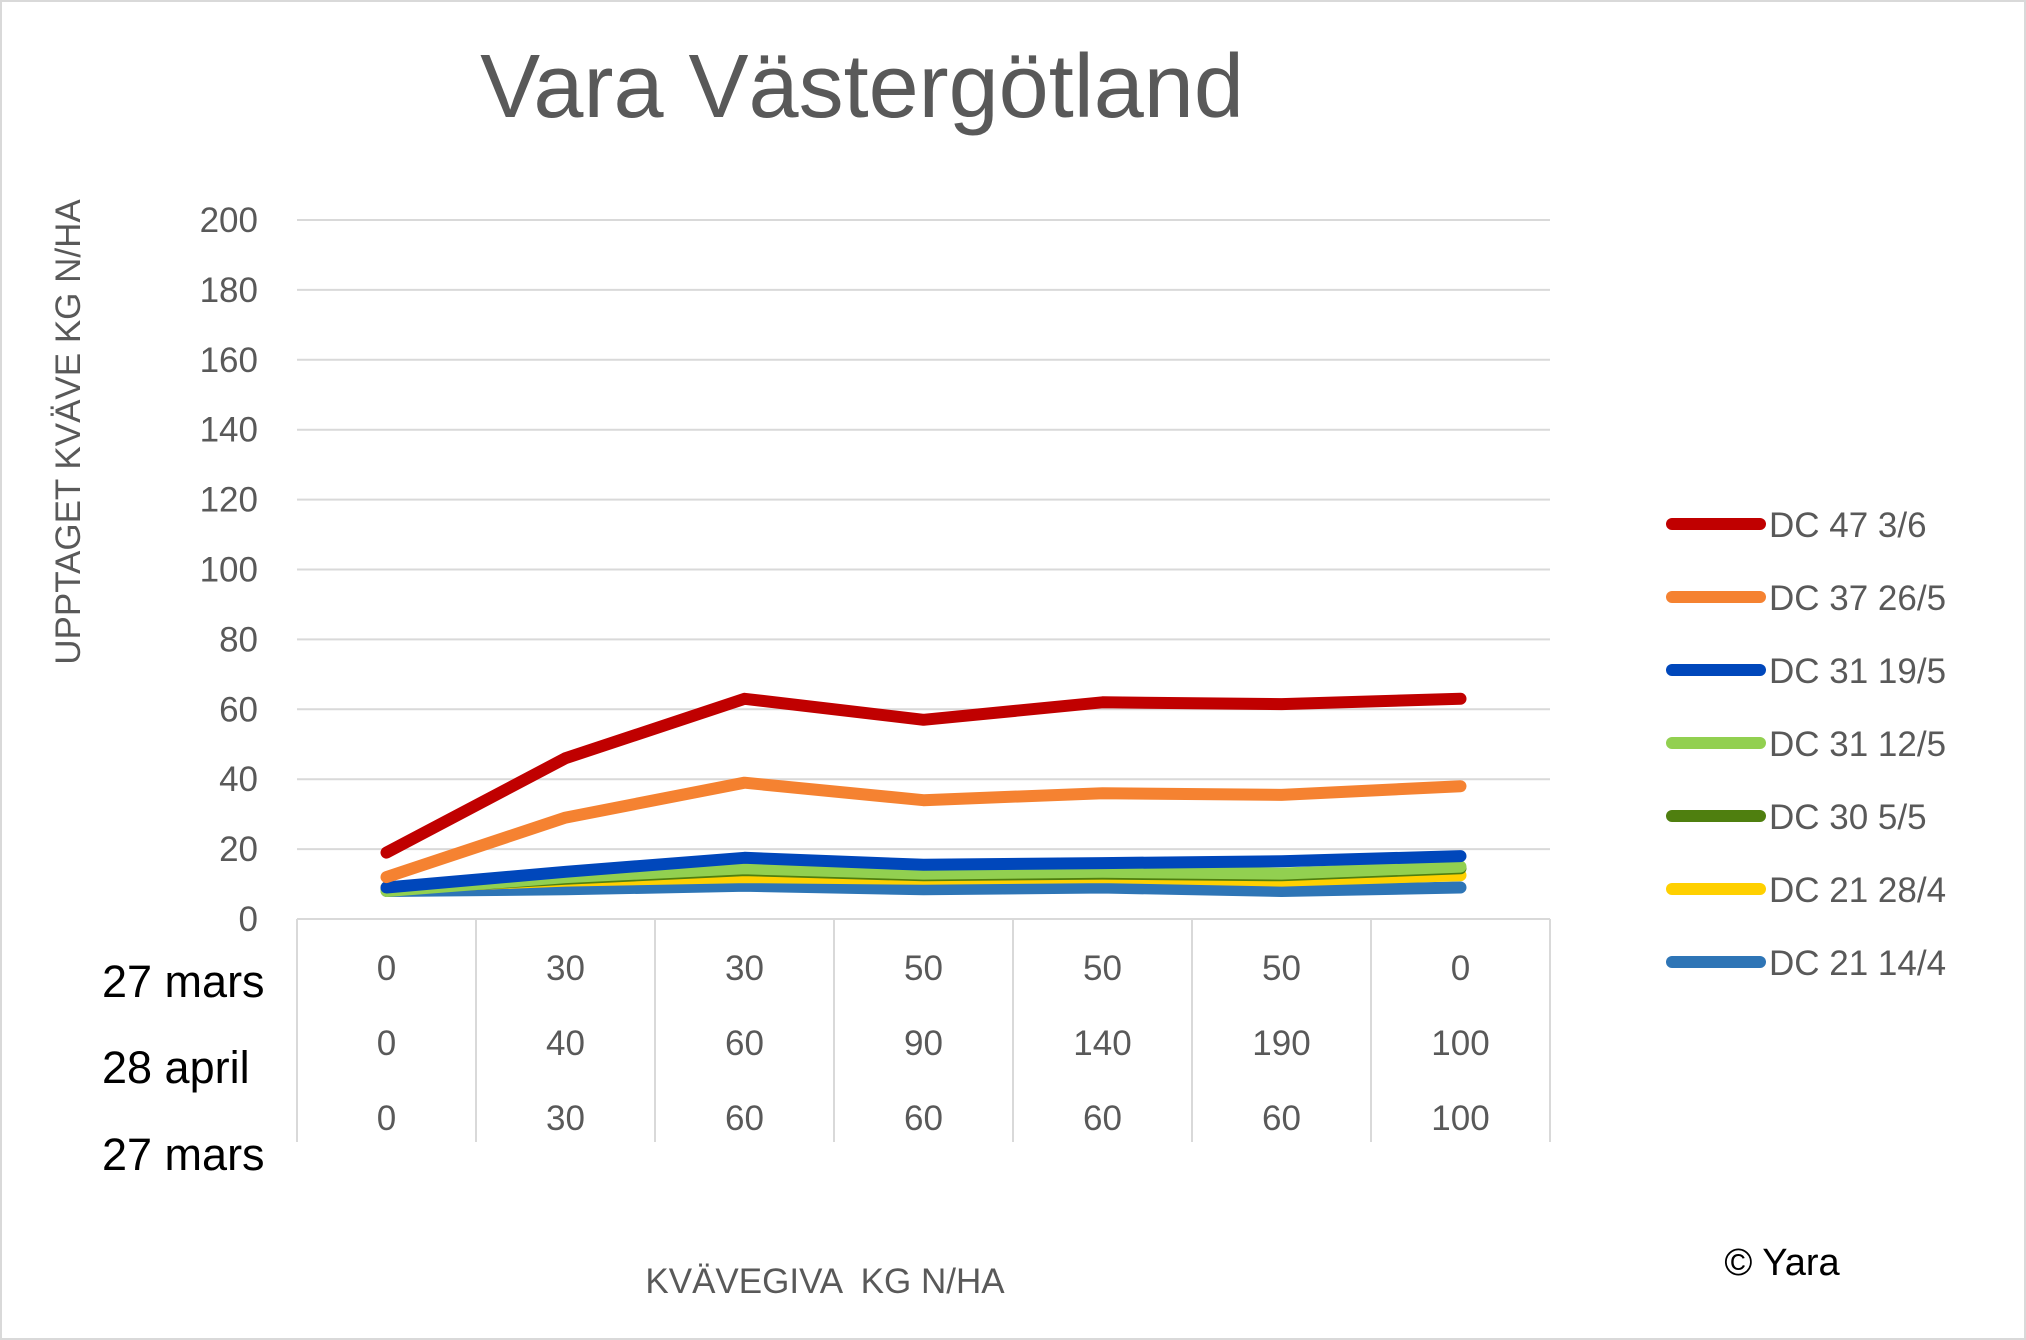  I want to click on legend-label: DC 31 12/5, so click(1857, 744).